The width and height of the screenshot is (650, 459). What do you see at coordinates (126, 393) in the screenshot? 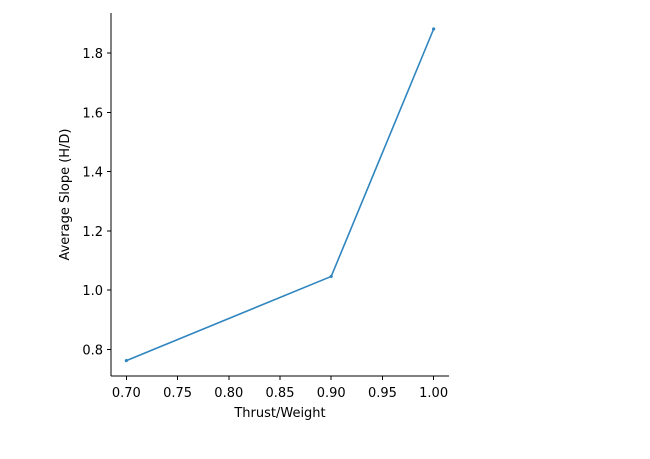
I see `x-tick-label: 0.70` at bounding box center [126, 393].